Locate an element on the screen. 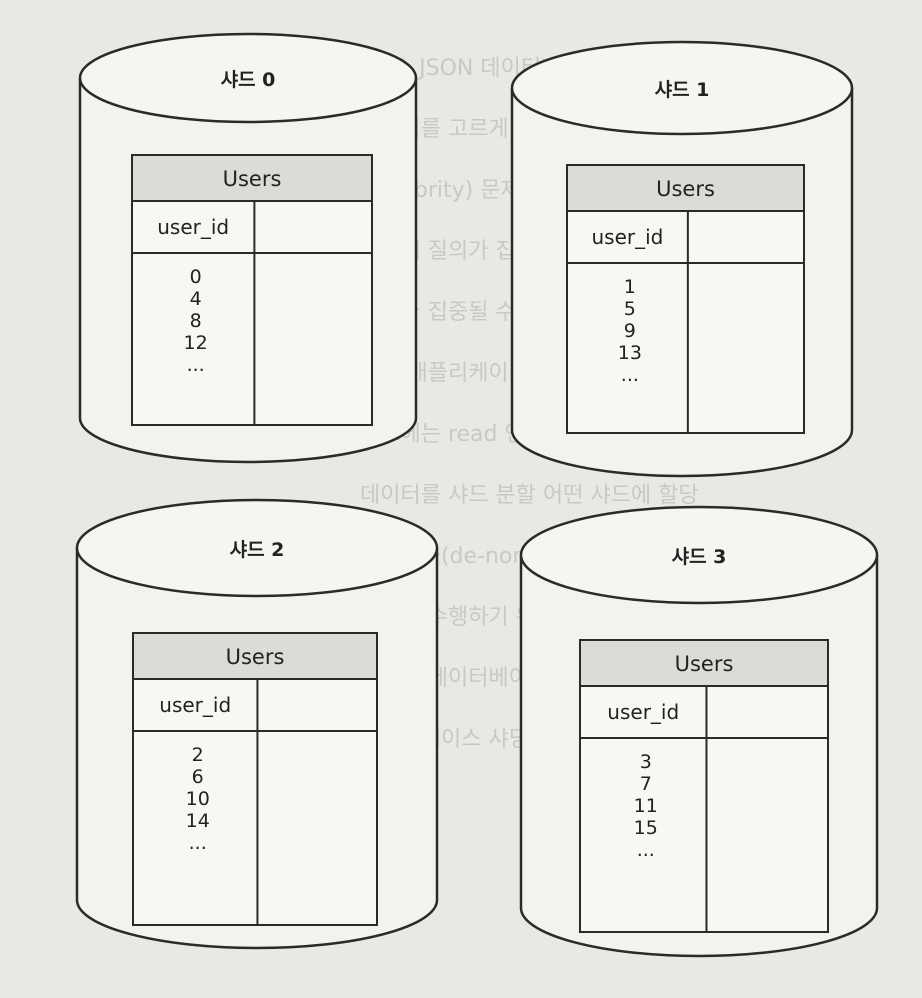  user-id-value: 5 is located at coordinates (630, 309).